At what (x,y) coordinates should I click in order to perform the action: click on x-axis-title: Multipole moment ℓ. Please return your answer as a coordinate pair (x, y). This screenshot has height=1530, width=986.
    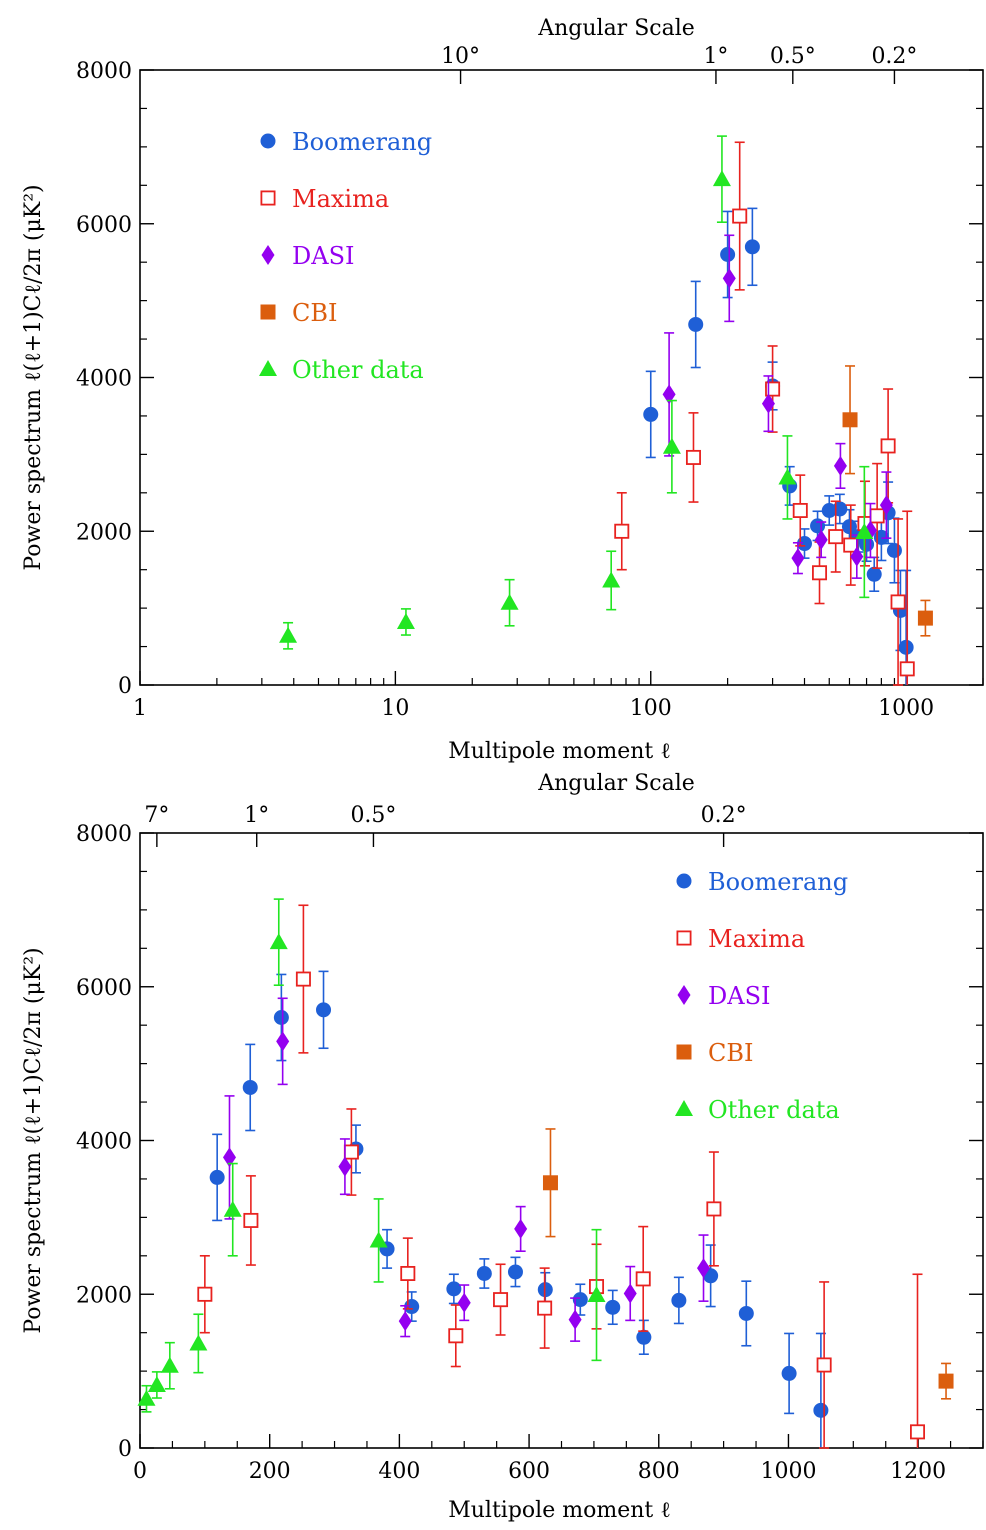
    Looking at the image, I should click on (559, 751).